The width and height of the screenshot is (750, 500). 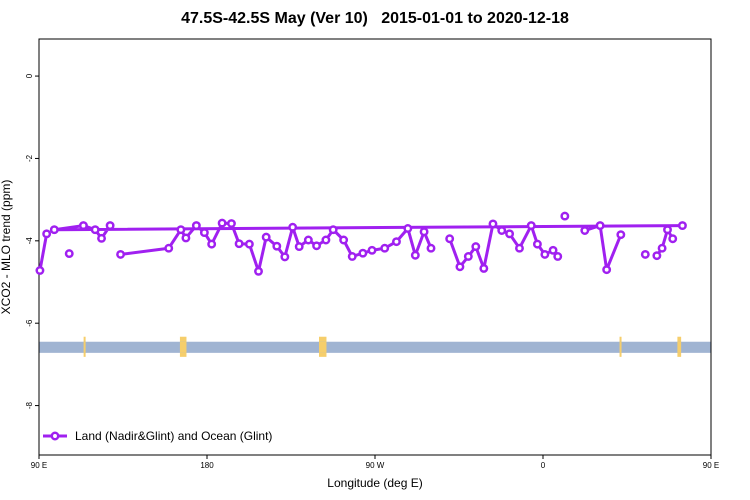 I want to click on x-tick-label: 0, so click(x=543, y=465).